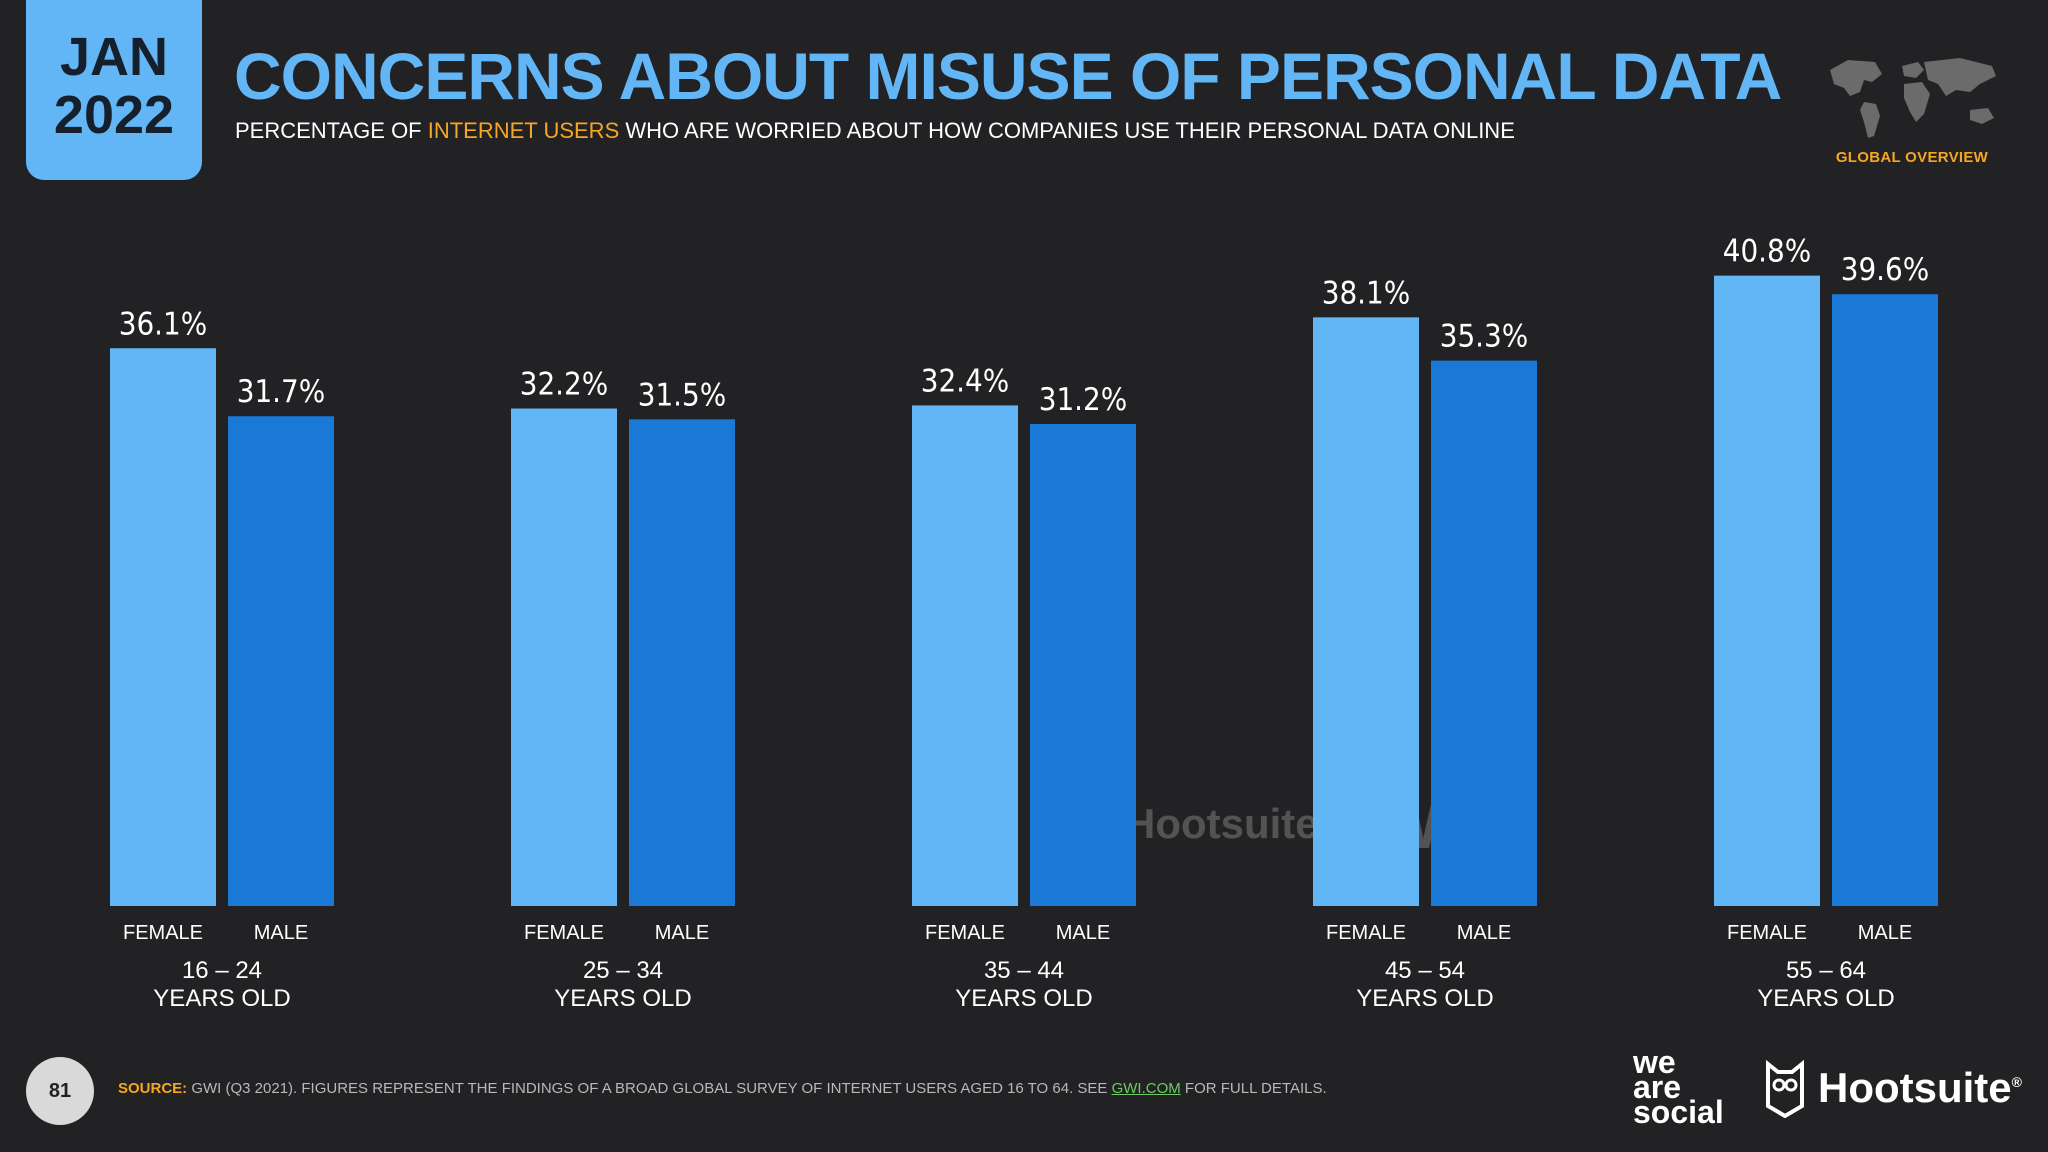 Image resolution: width=2048 pixels, height=1152 pixels. I want to click on group-label-2: 35 – 44, so click(1024, 970).